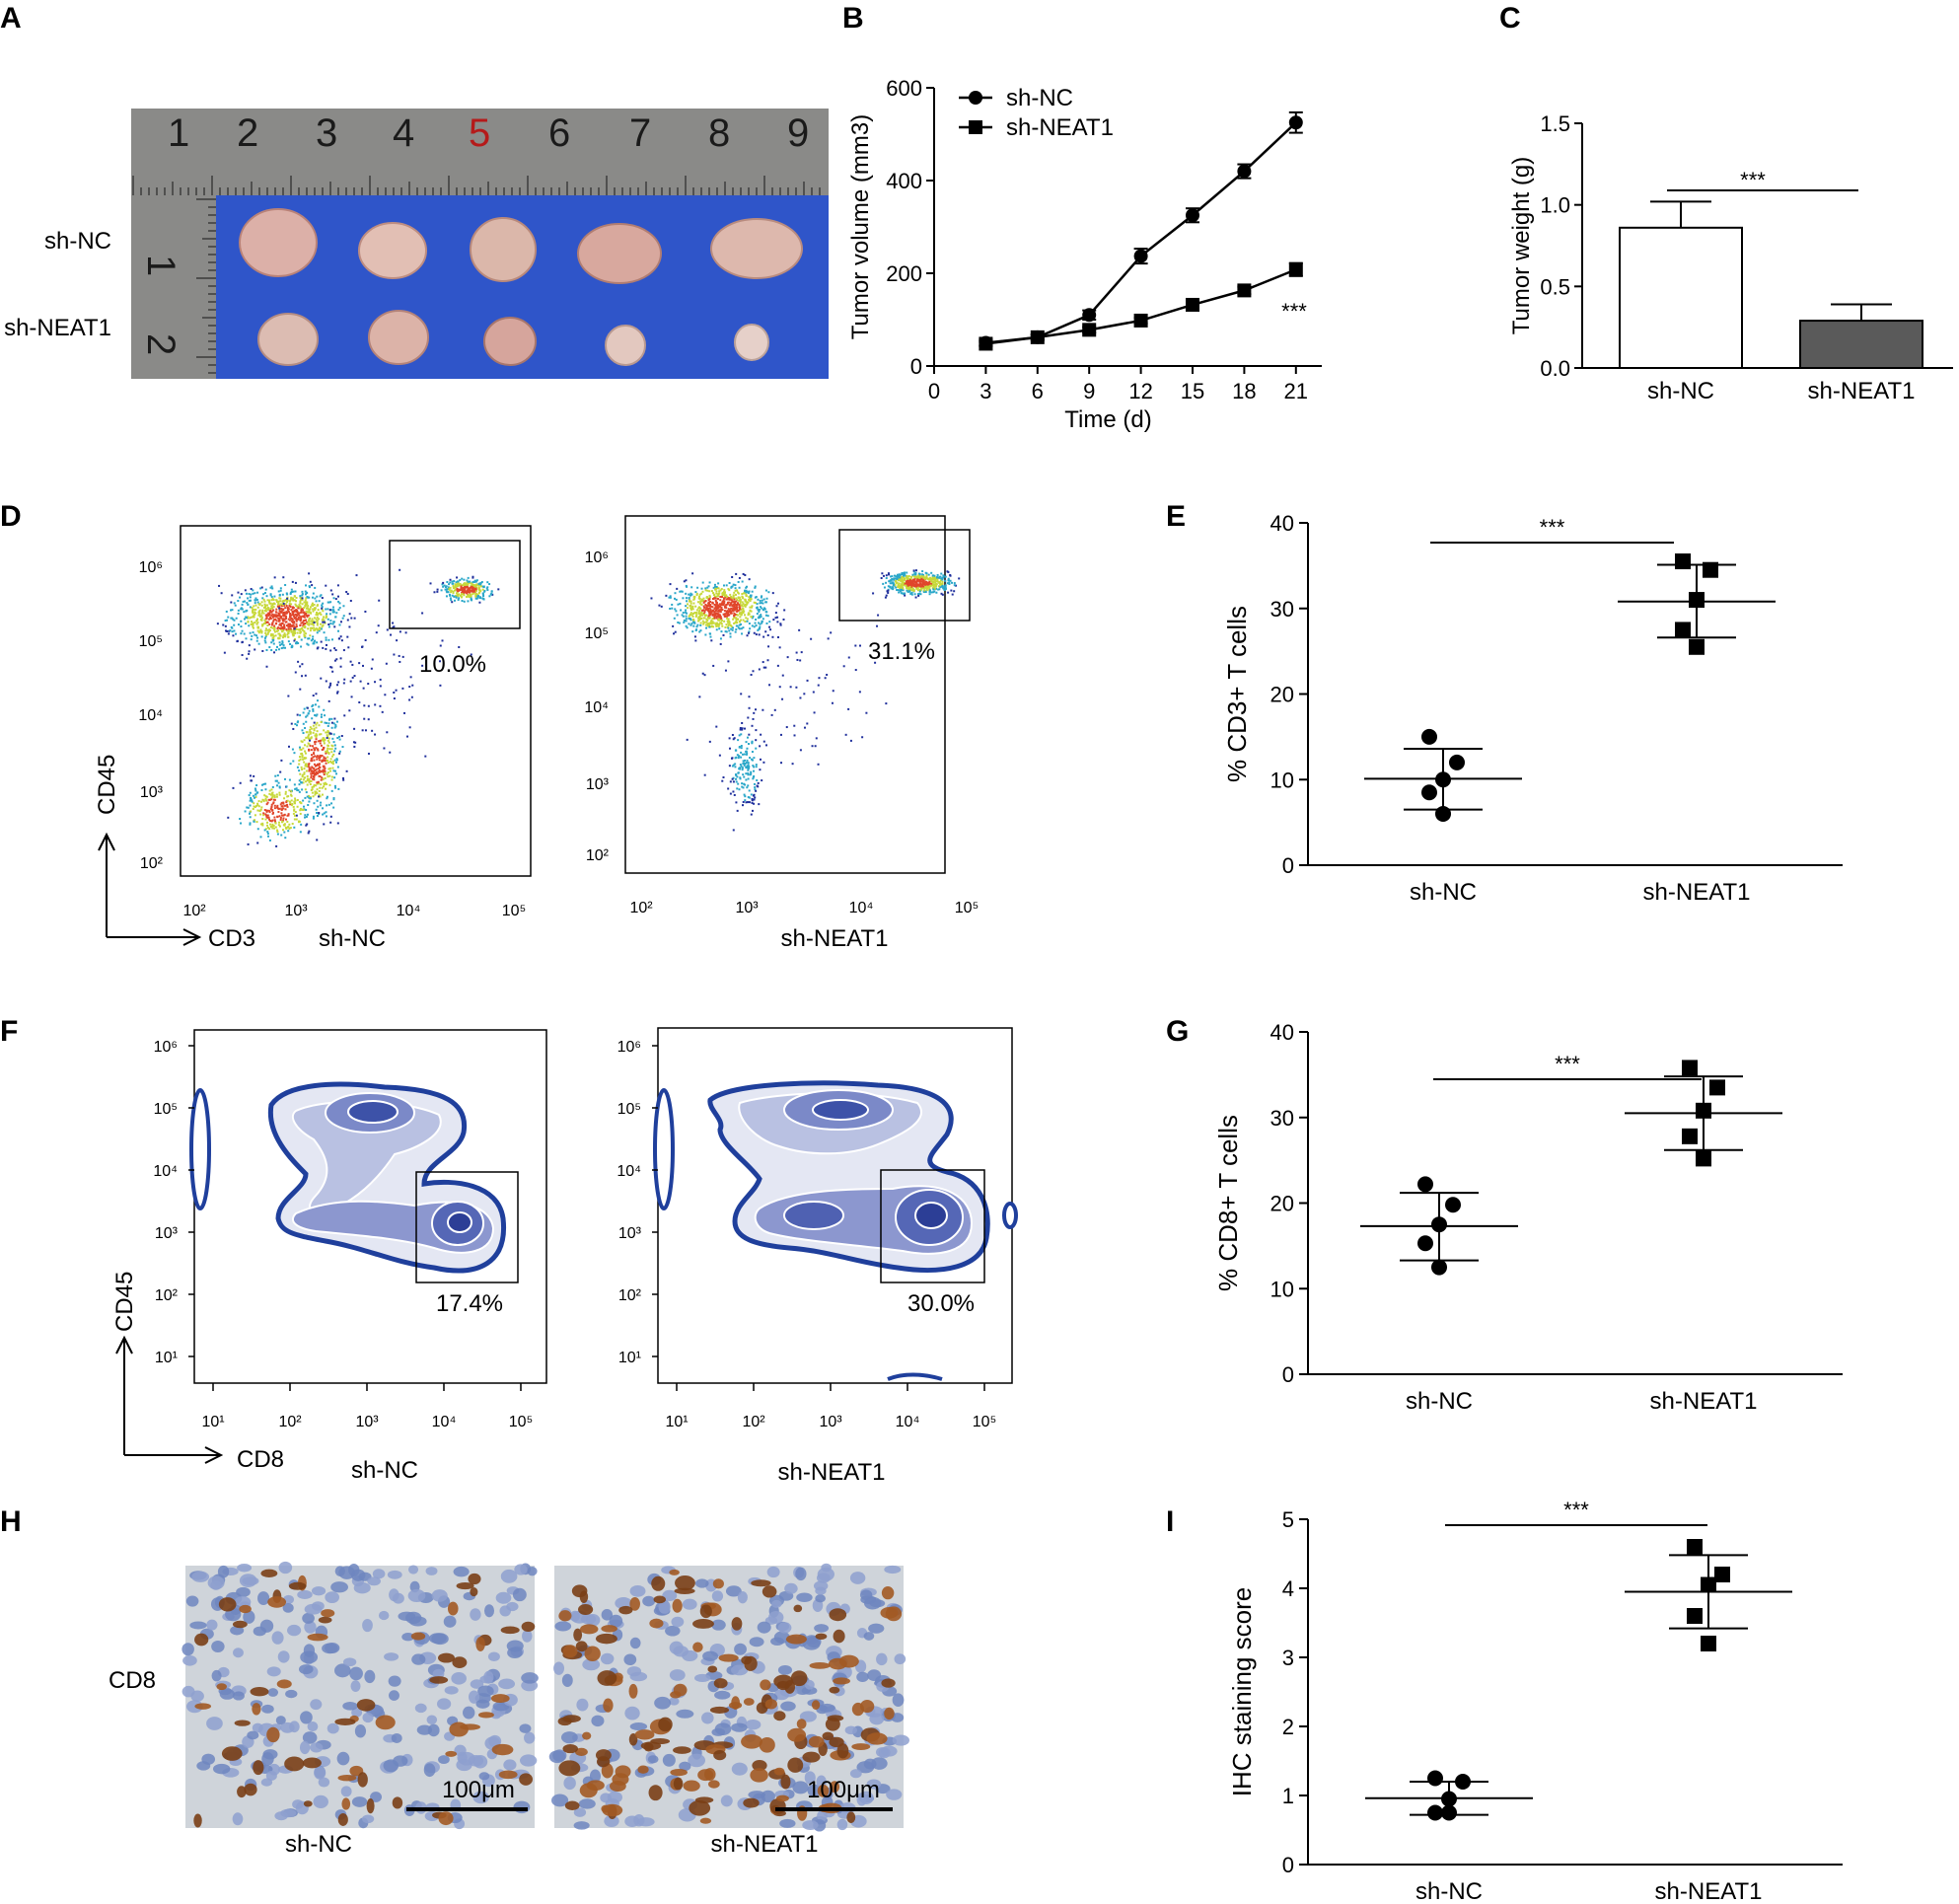  Describe the element at coordinates (366, 1157) in the screenshot. I see `contour` at that location.